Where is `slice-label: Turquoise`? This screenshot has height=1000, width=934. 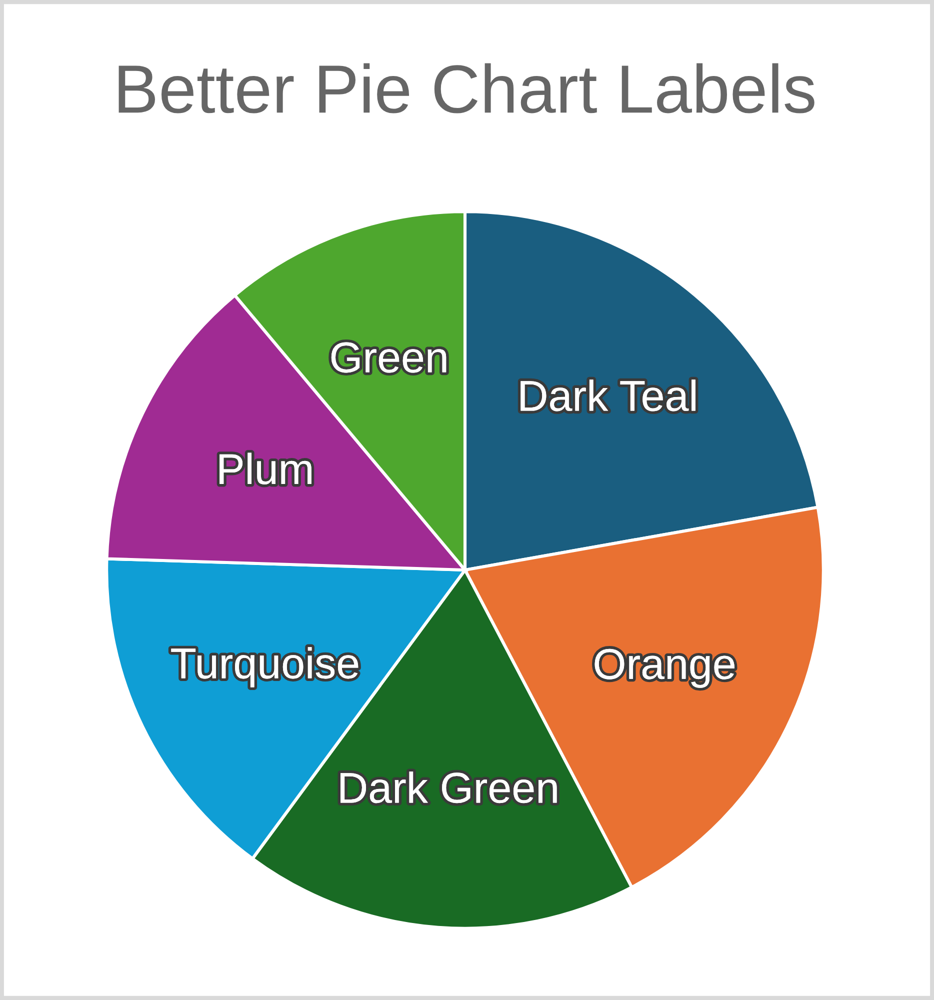
slice-label: Turquoise is located at coordinates (264, 667).